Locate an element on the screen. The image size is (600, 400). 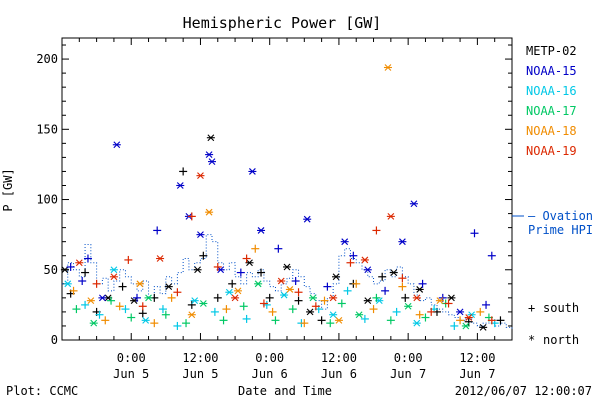
x-tick-time: 0:00 is located at coordinates (269, 358).